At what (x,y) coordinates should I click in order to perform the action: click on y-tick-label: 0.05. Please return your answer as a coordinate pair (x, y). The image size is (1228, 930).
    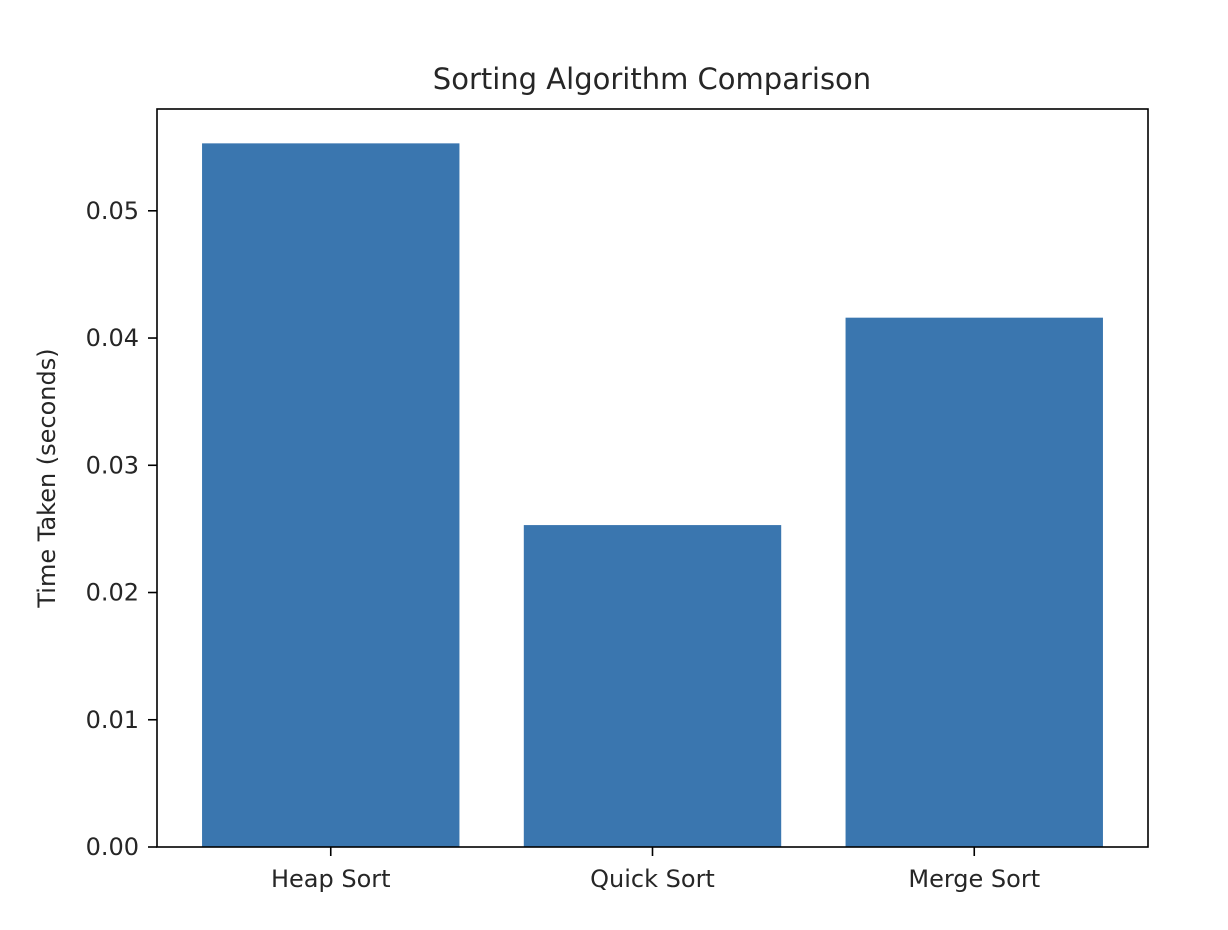
    Looking at the image, I should click on (112, 211).